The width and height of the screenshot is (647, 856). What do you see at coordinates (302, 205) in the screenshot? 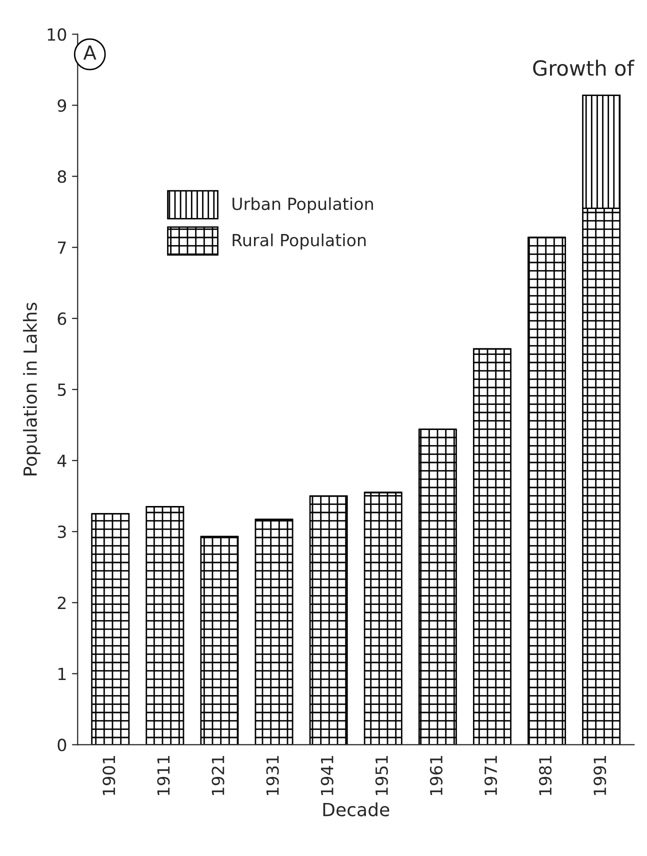
I see `legend-label: Urban Population` at bounding box center [302, 205].